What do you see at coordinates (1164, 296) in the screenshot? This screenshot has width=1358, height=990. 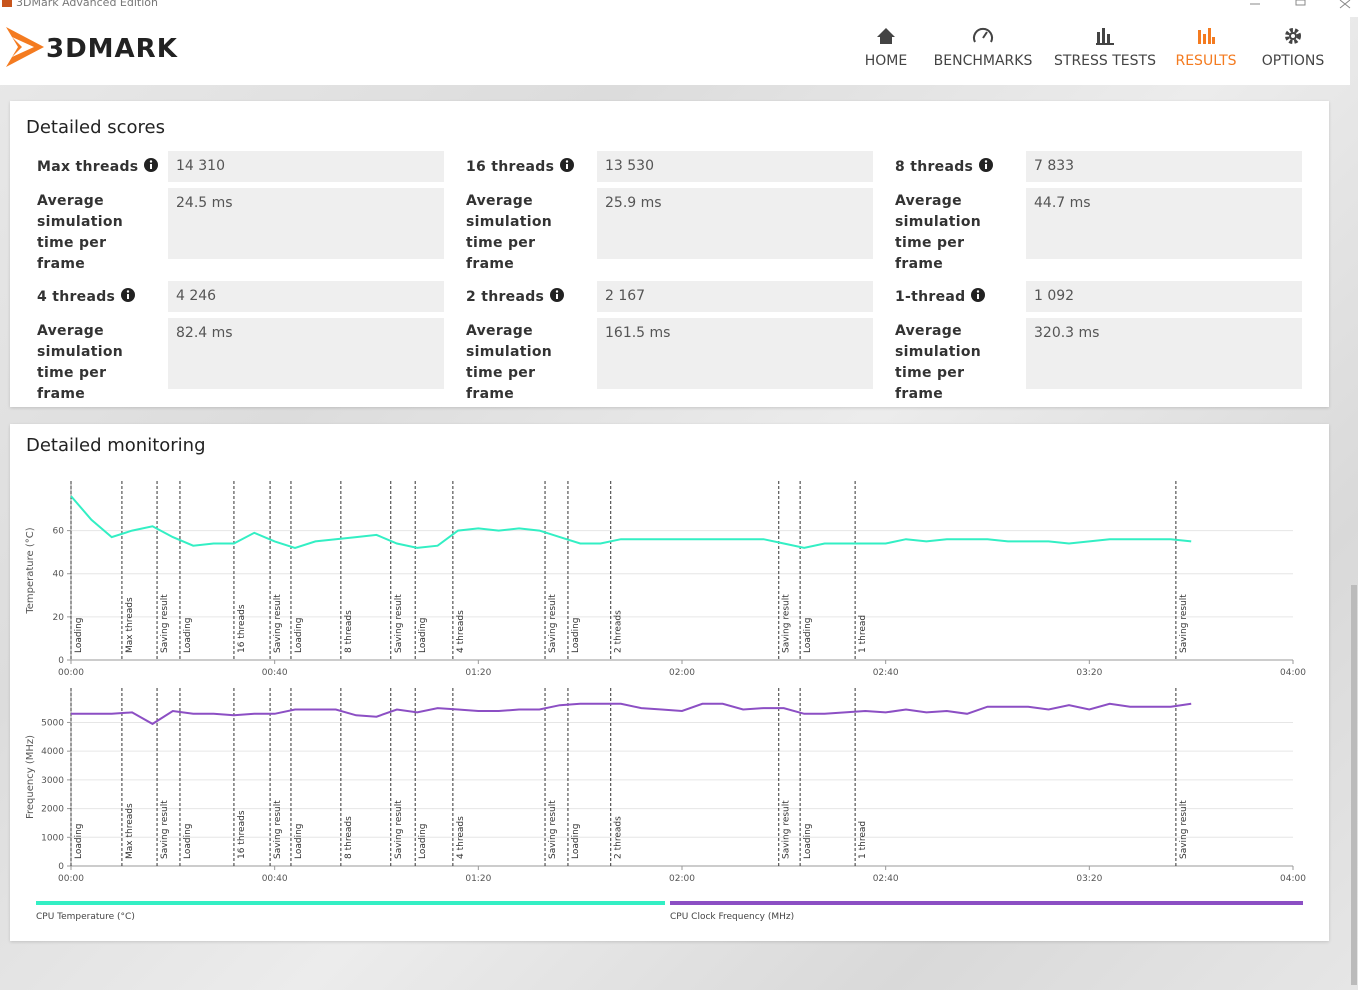 I see `score-value: 1 092` at bounding box center [1164, 296].